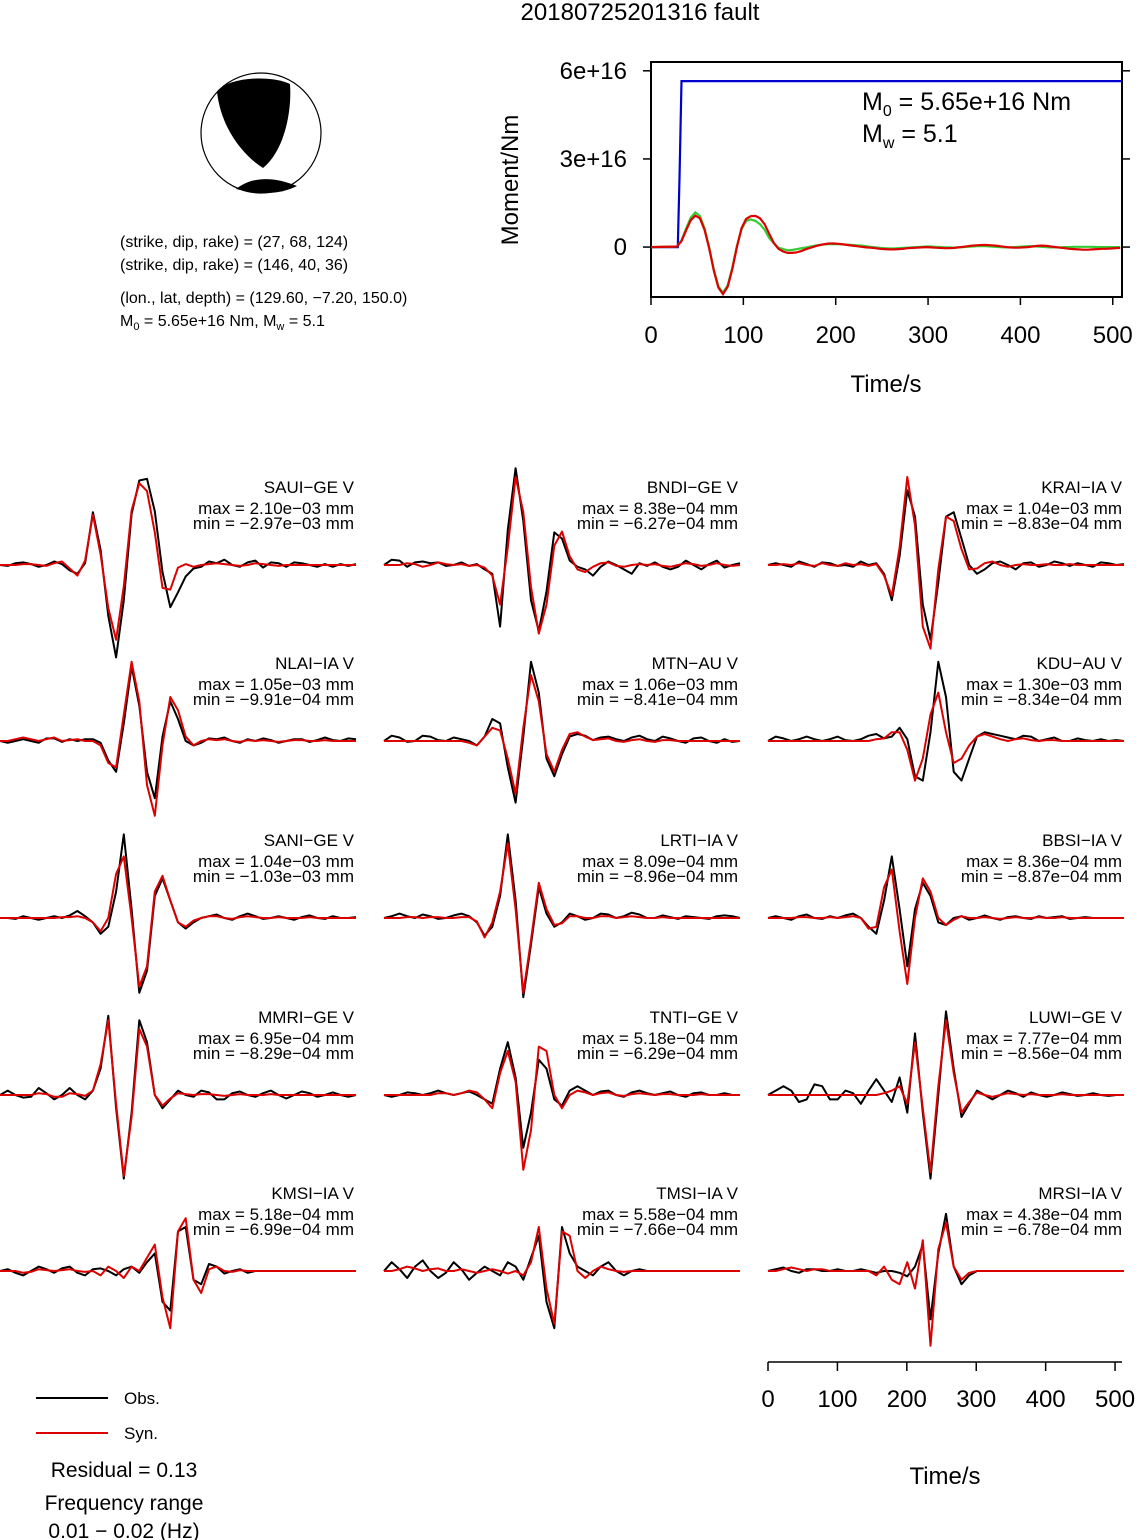 The height and width of the screenshot is (1540, 1139). What do you see at coordinates (309, 840) in the screenshot?
I see `station-name: SANI−GE V` at bounding box center [309, 840].